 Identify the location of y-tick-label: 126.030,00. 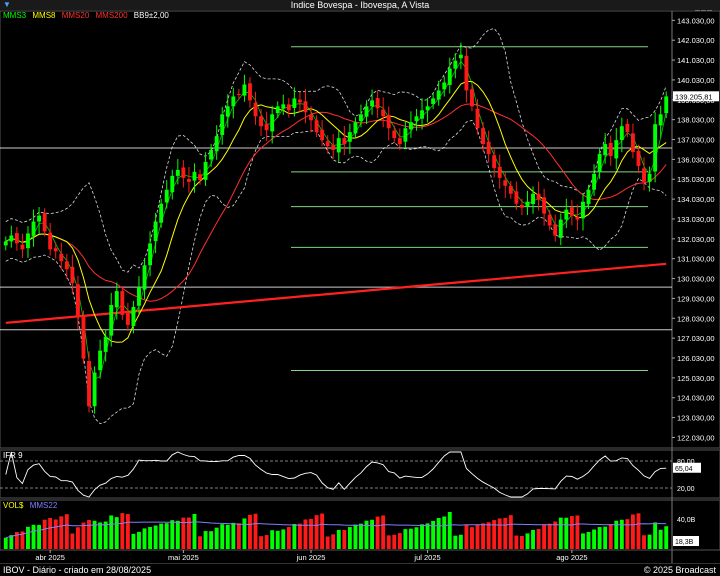
(696, 358).